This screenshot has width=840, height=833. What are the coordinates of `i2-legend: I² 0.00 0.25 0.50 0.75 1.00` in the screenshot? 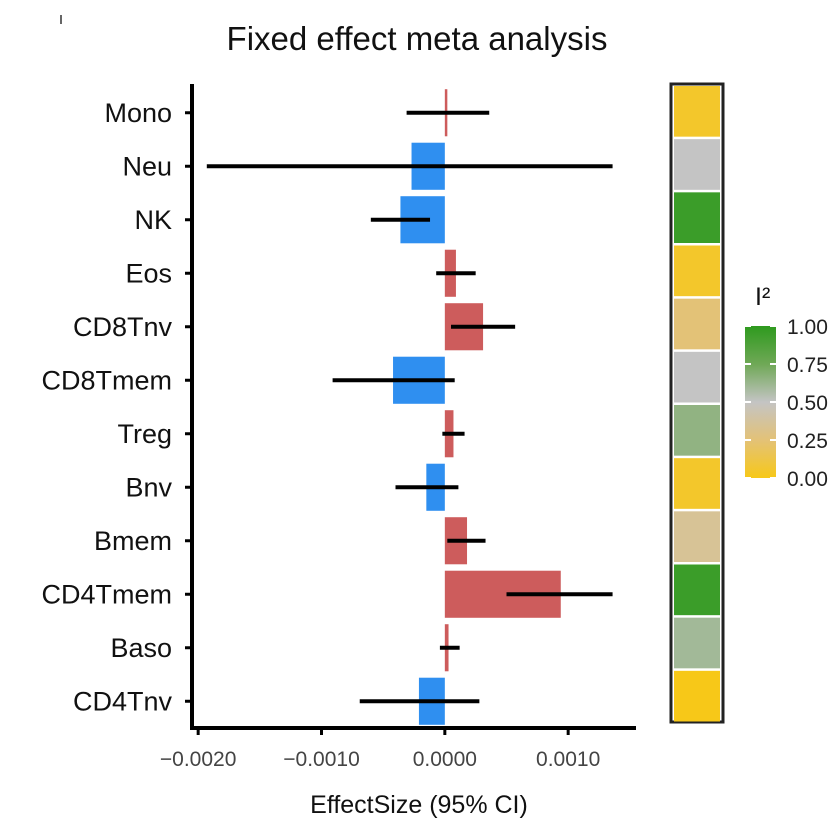 It's located at (786, 387).